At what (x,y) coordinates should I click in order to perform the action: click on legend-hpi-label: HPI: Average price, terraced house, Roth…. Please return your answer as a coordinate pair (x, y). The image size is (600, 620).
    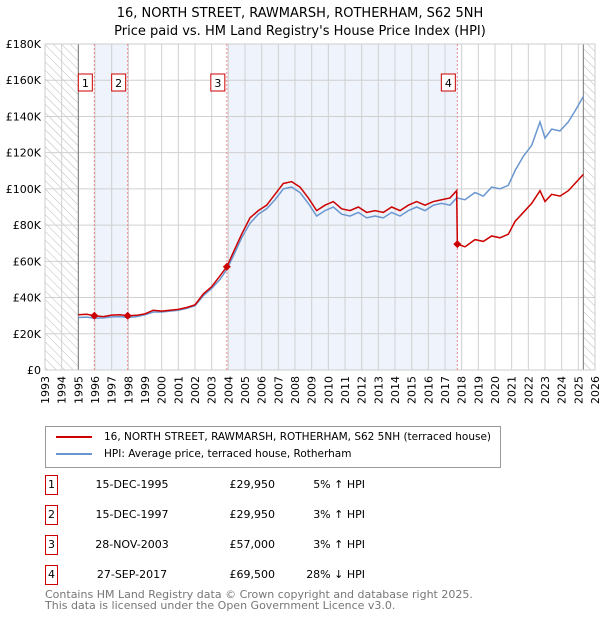
    Looking at the image, I should click on (228, 454).